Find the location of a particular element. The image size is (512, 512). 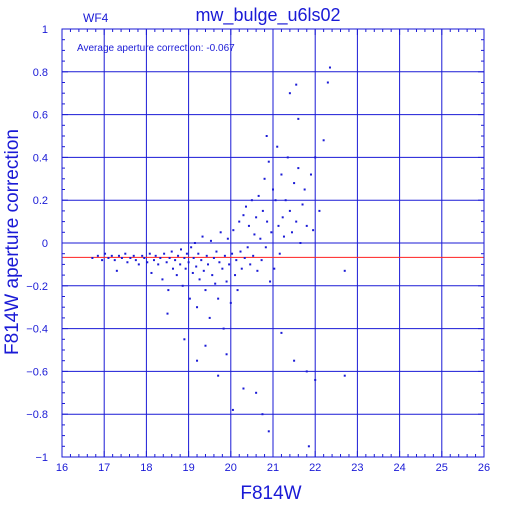

y-tick-label: −0.2 is located at coordinates (37, 287).